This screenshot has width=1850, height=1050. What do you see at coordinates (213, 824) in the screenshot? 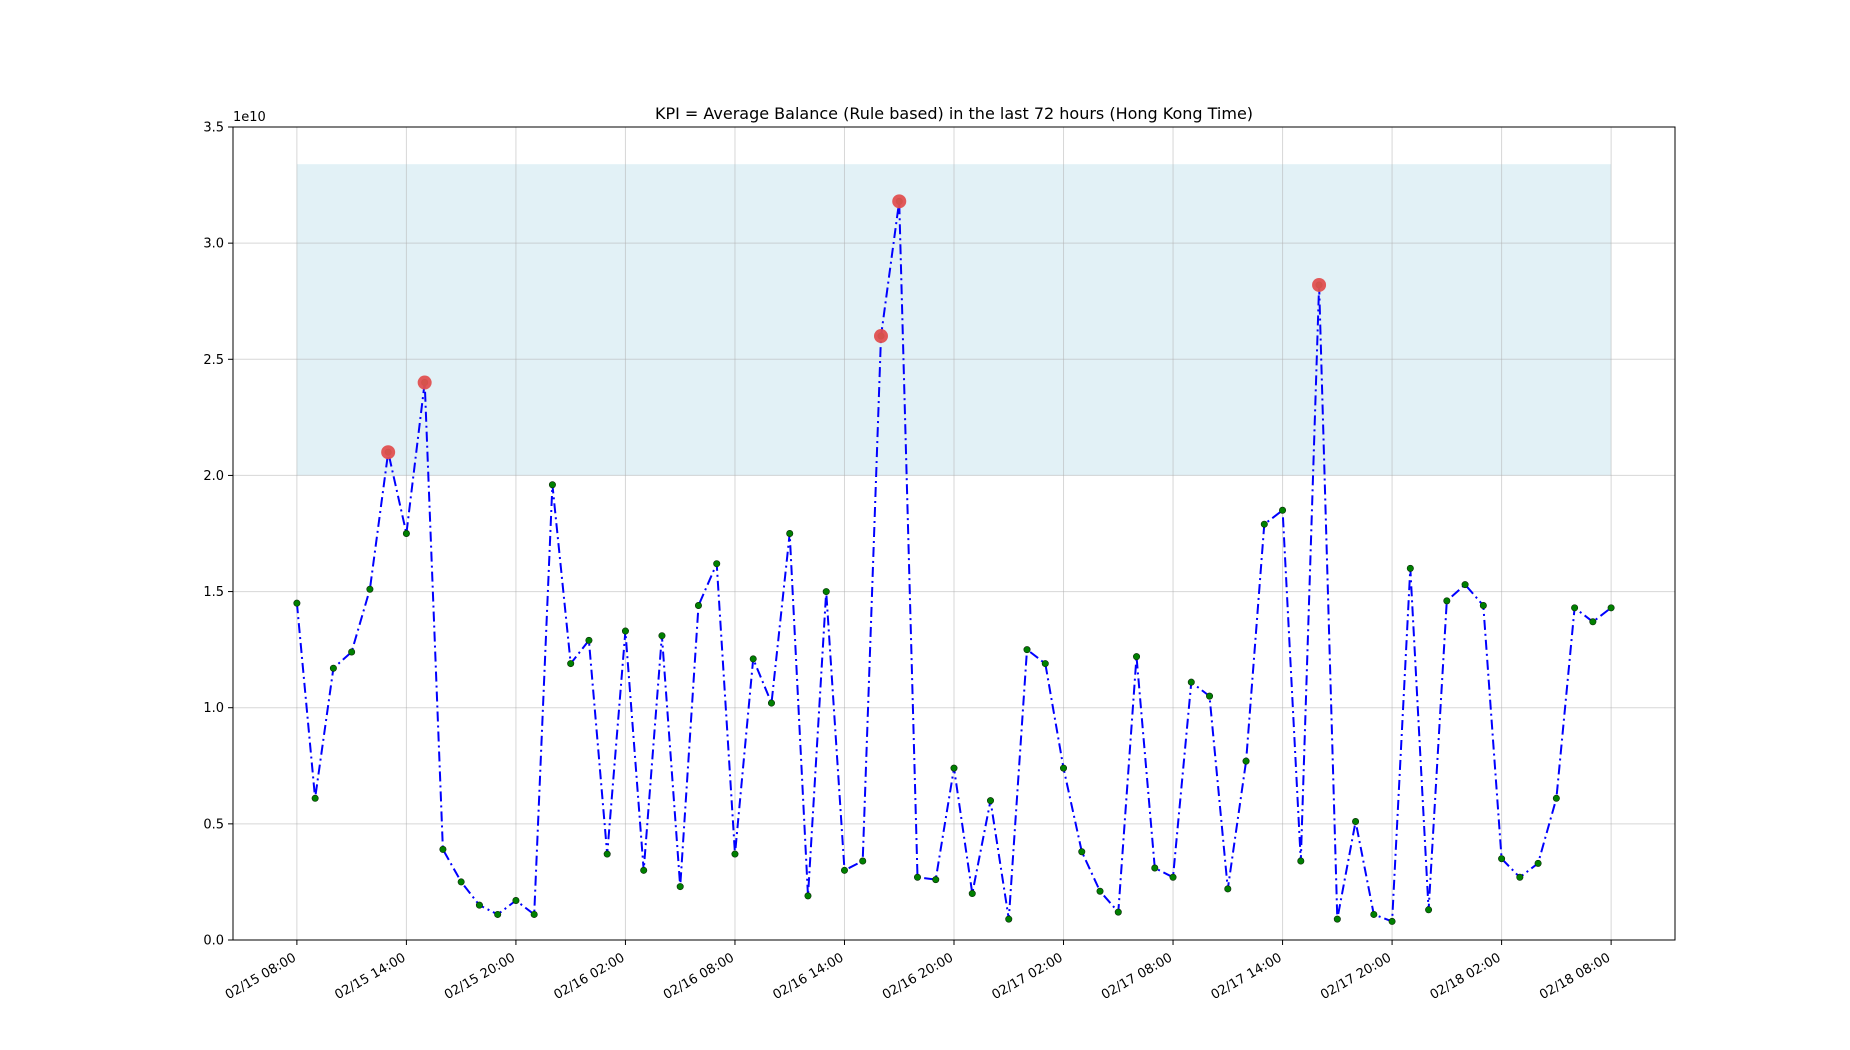
I see `y-tick-label: 0.5` at bounding box center [213, 824].